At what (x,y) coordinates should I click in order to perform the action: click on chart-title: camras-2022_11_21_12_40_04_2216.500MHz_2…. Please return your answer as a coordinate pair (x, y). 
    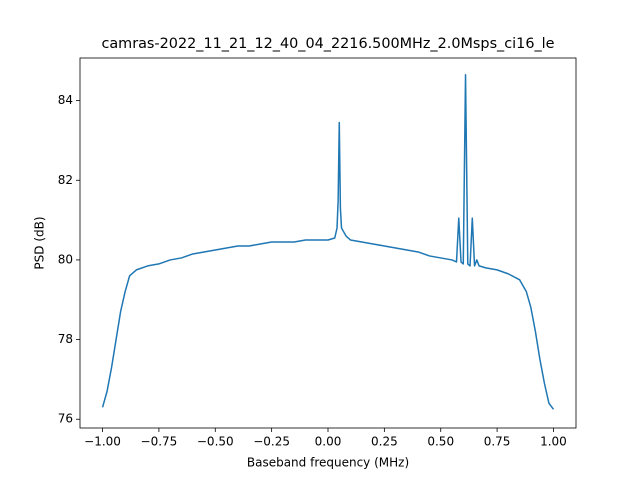
    Looking at the image, I should click on (327, 44).